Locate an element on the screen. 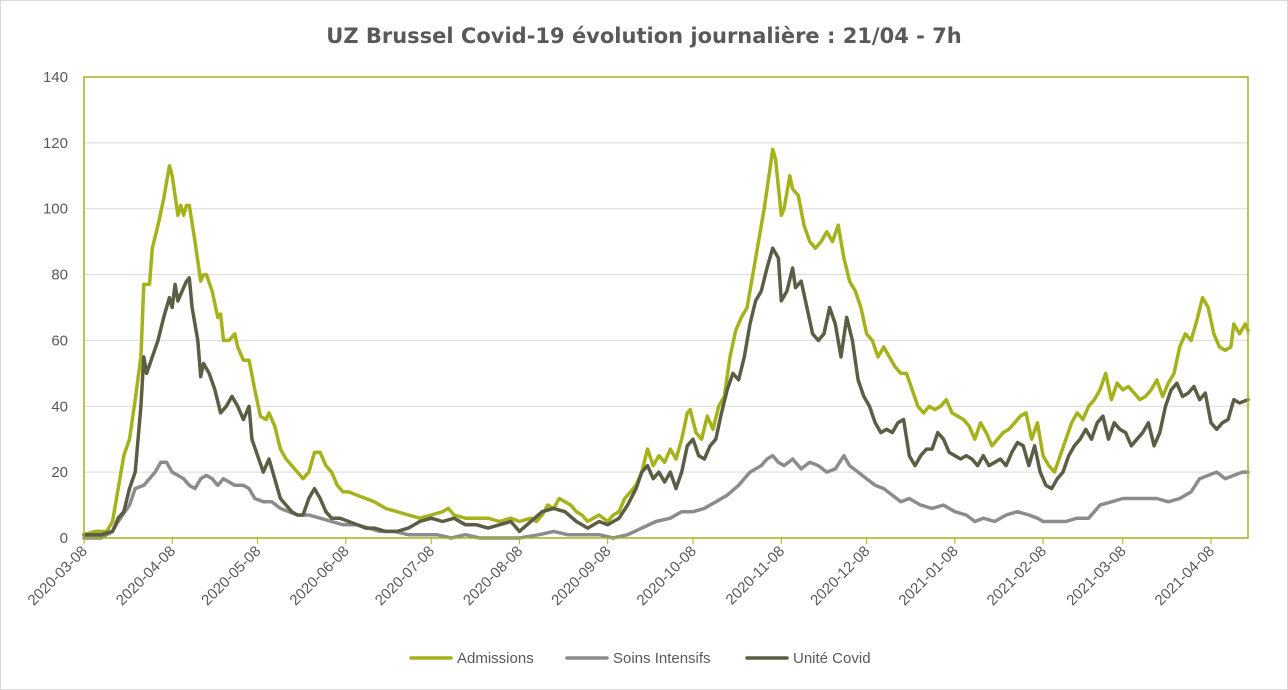 This screenshot has width=1288, height=690. y-tick-label: 100 is located at coordinates (55, 209).